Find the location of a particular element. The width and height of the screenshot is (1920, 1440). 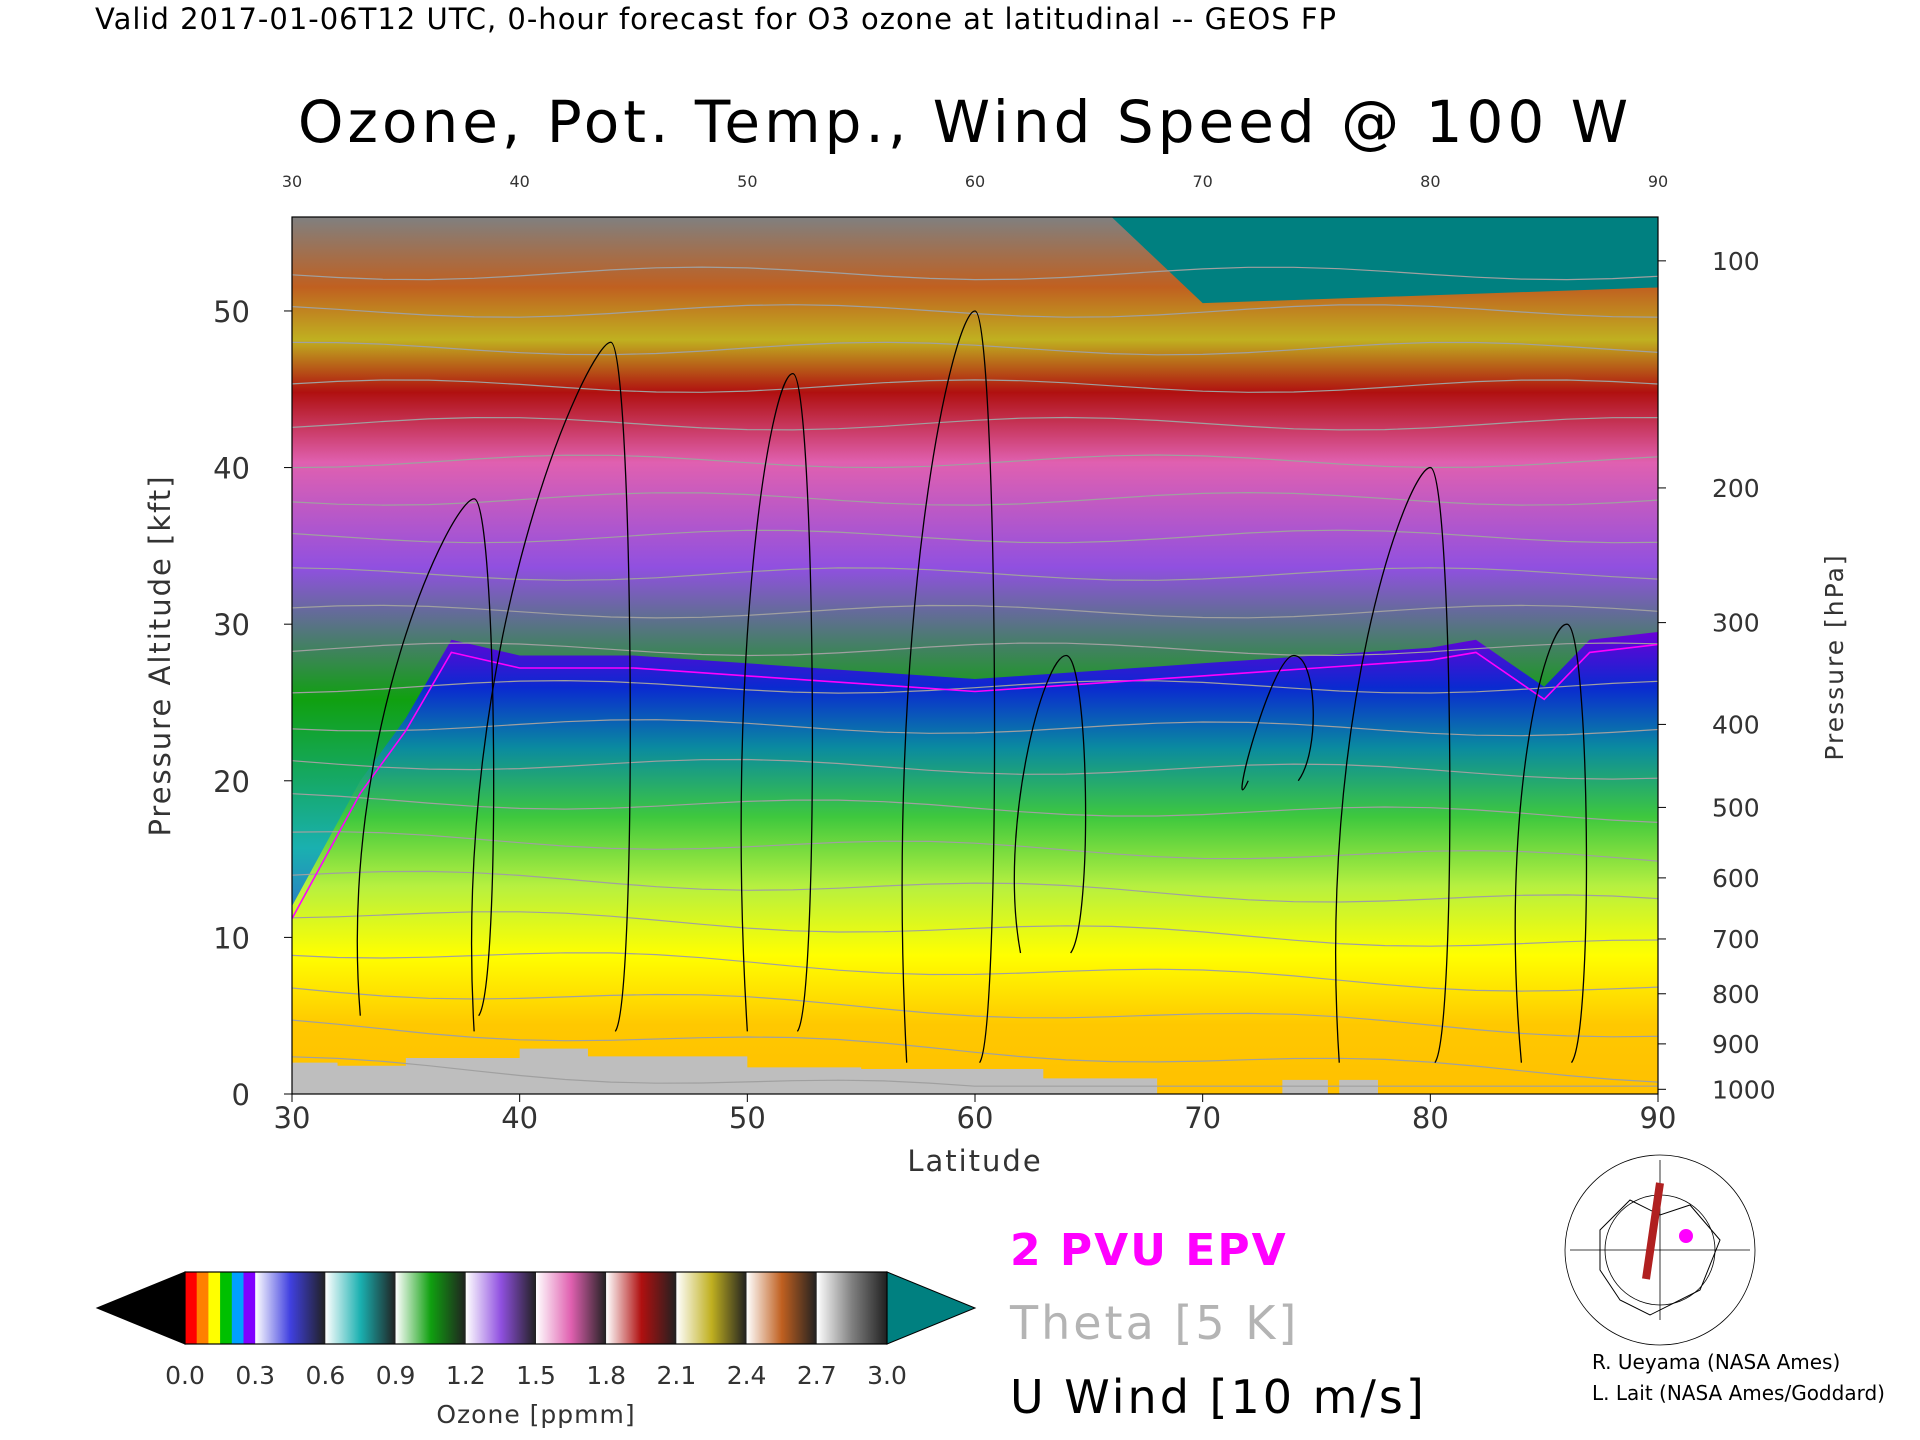

credit-line-2: L. Lait (NASA Ames/Goddard) is located at coordinates (1738, 1393).